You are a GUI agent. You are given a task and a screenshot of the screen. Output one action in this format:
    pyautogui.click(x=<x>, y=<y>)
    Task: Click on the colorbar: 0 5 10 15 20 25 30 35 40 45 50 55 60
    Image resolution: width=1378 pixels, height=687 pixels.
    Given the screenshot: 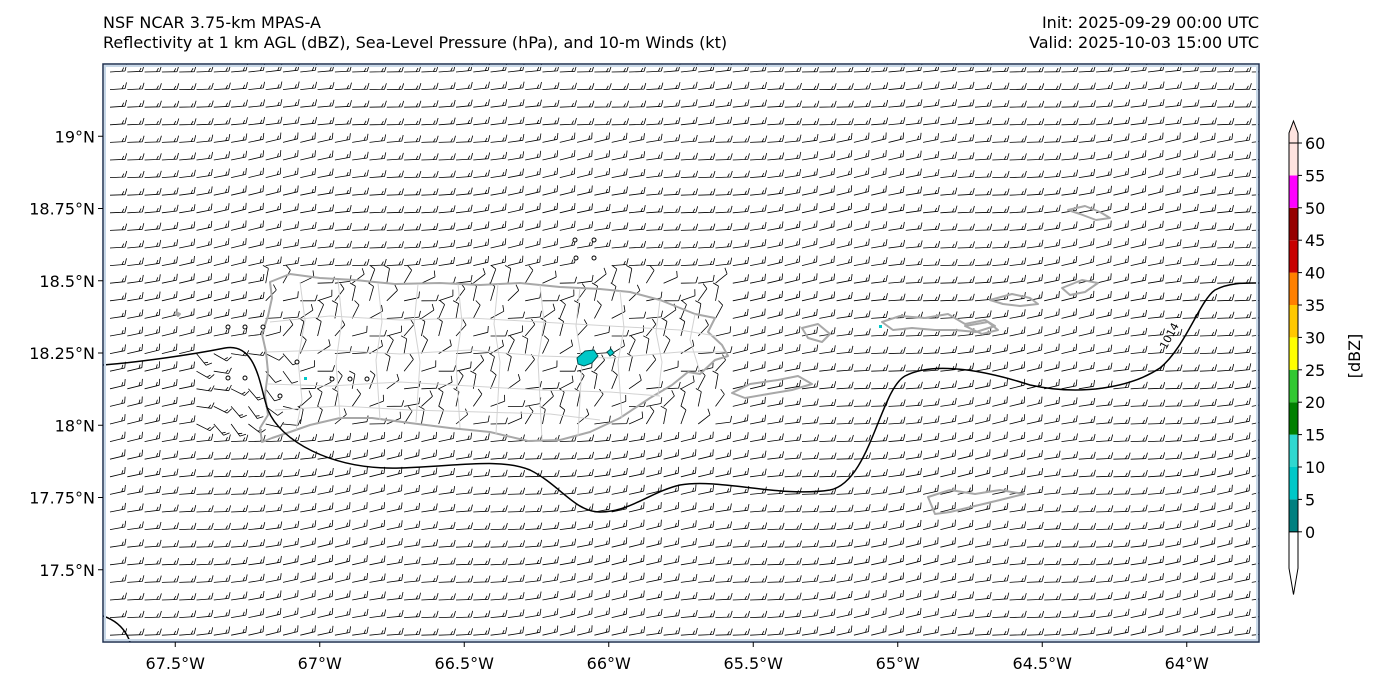 What is the action you would take?
    pyautogui.click(x=1306, y=357)
    